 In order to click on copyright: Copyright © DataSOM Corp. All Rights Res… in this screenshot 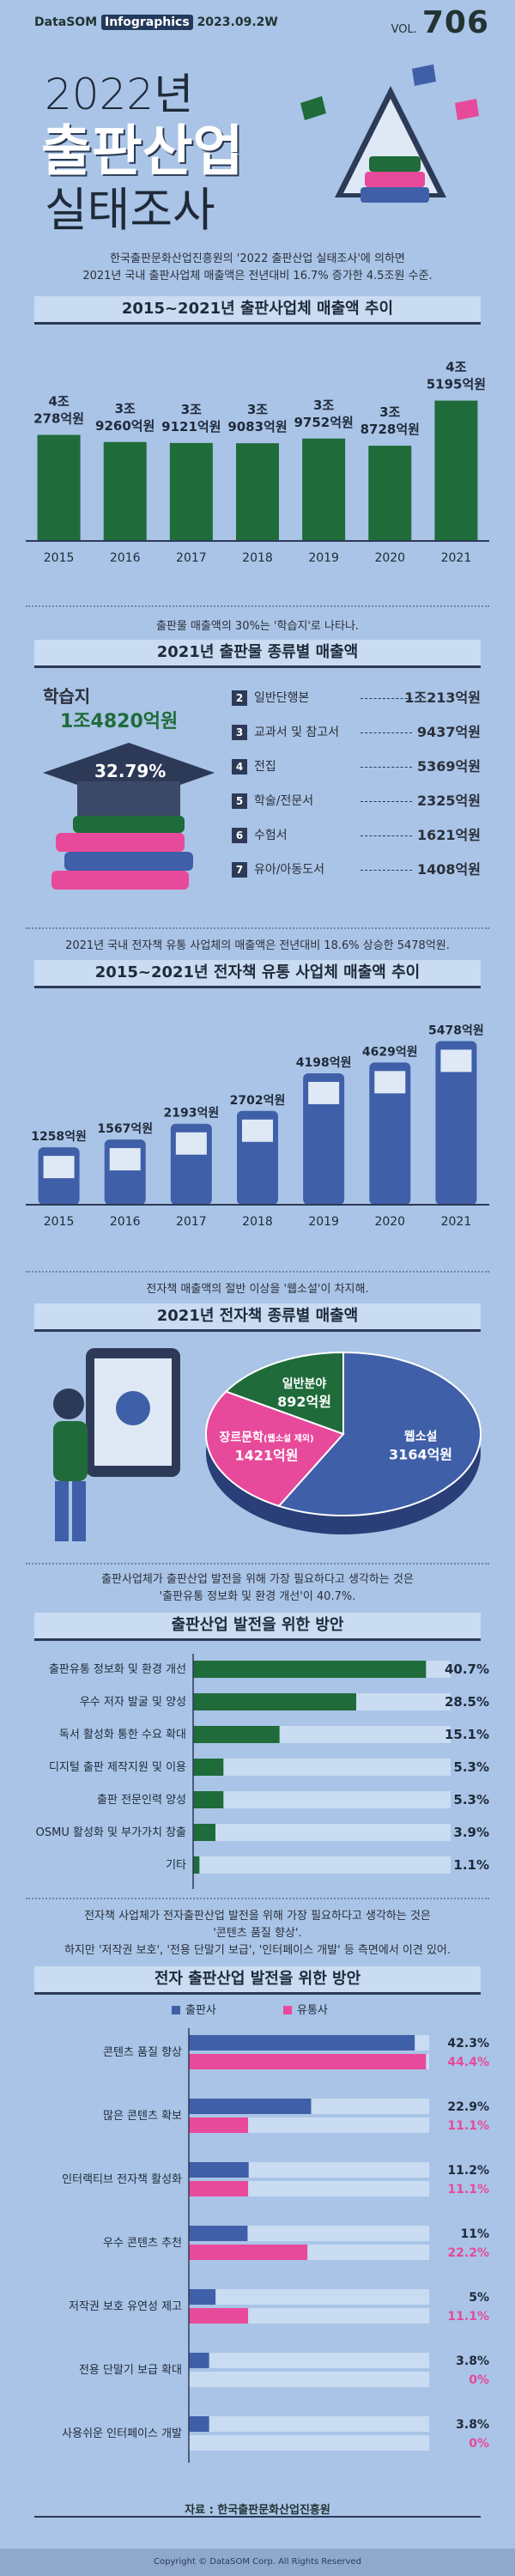, I will do `click(257, 2562)`.